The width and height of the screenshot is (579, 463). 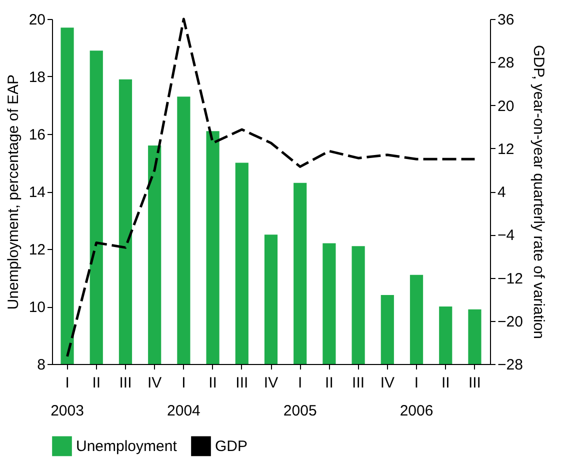 What do you see at coordinates (510, 365) in the screenshot?
I see `y2-tick-label: −28` at bounding box center [510, 365].